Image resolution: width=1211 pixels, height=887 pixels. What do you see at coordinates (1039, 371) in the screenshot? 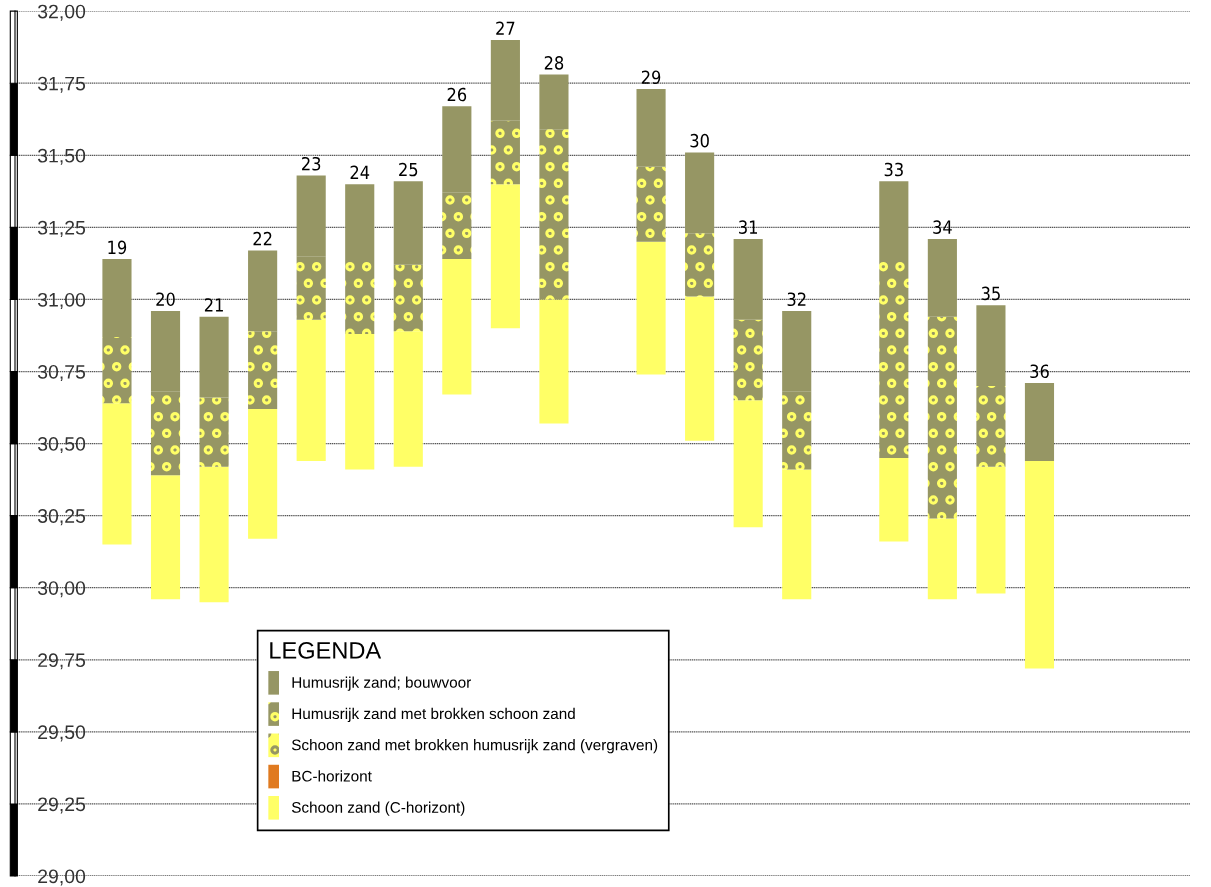
I see `x-tick-label: 36` at bounding box center [1039, 371].